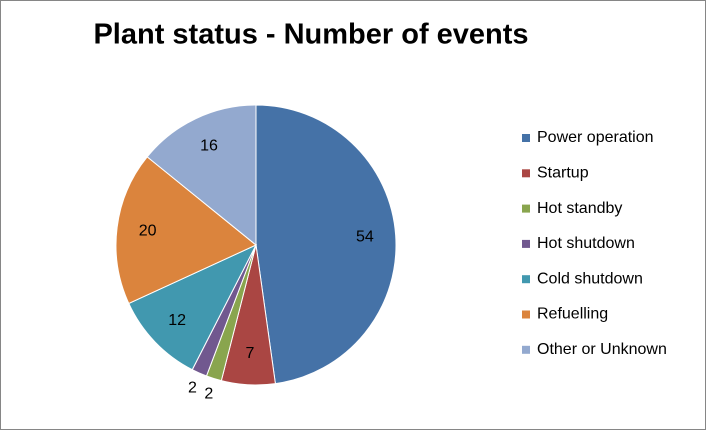 The width and height of the screenshot is (706, 430). Describe the element at coordinates (602, 349) in the screenshot. I see `legend-label: Other or Unknown` at that location.